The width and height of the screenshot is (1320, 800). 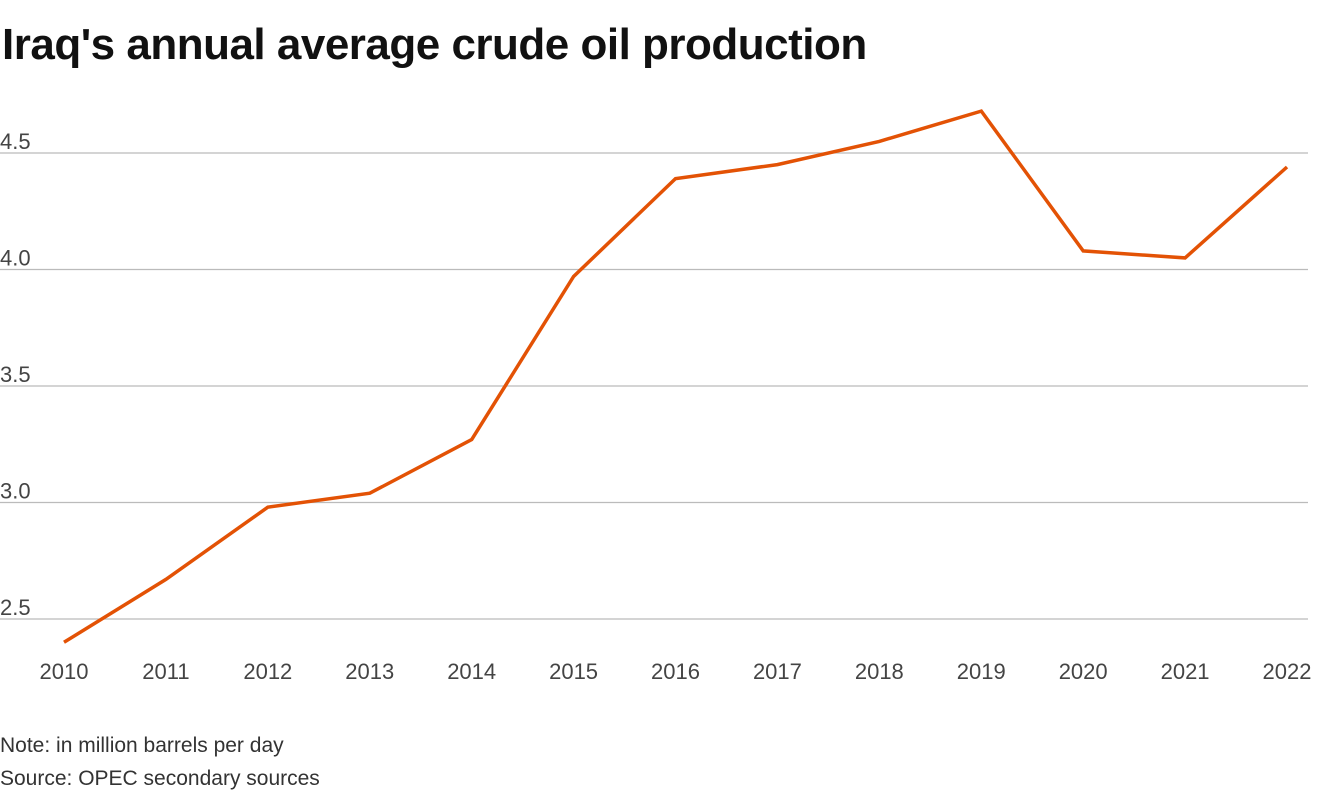 I want to click on y-tick-label: 3.0, so click(x=15, y=491).